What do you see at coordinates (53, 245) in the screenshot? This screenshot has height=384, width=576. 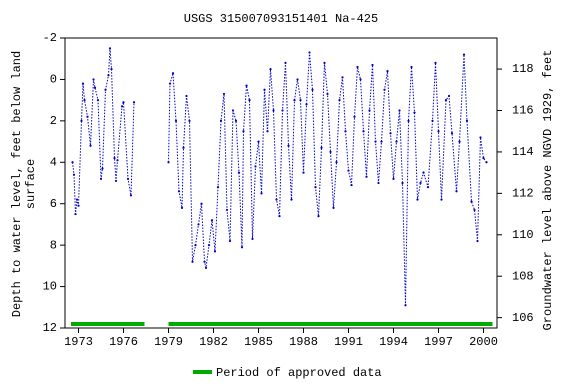 I see `y-tick-label: 8` at bounding box center [53, 245].